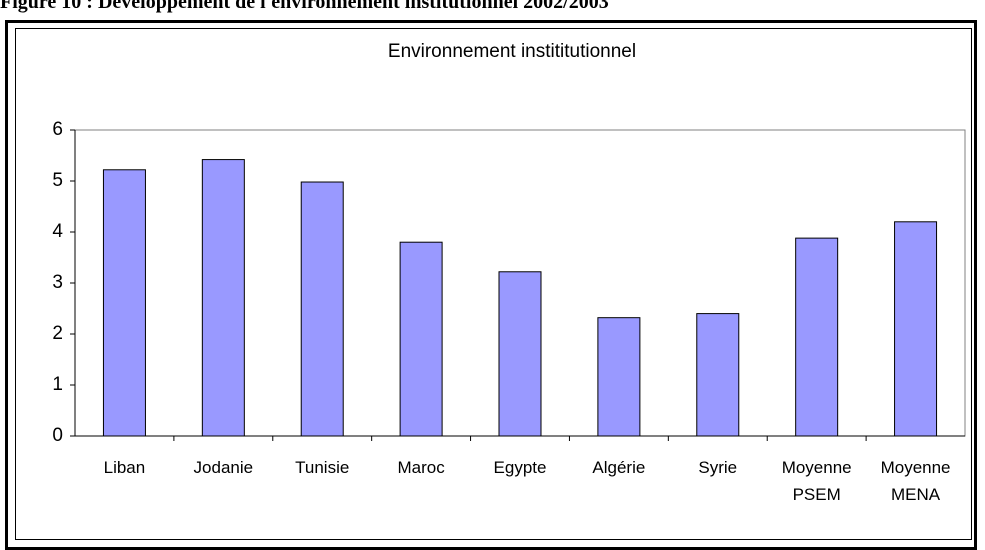 This screenshot has height=550, width=985. What do you see at coordinates (718, 467) in the screenshot?
I see `x-tick-label: Syrie` at bounding box center [718, 467].